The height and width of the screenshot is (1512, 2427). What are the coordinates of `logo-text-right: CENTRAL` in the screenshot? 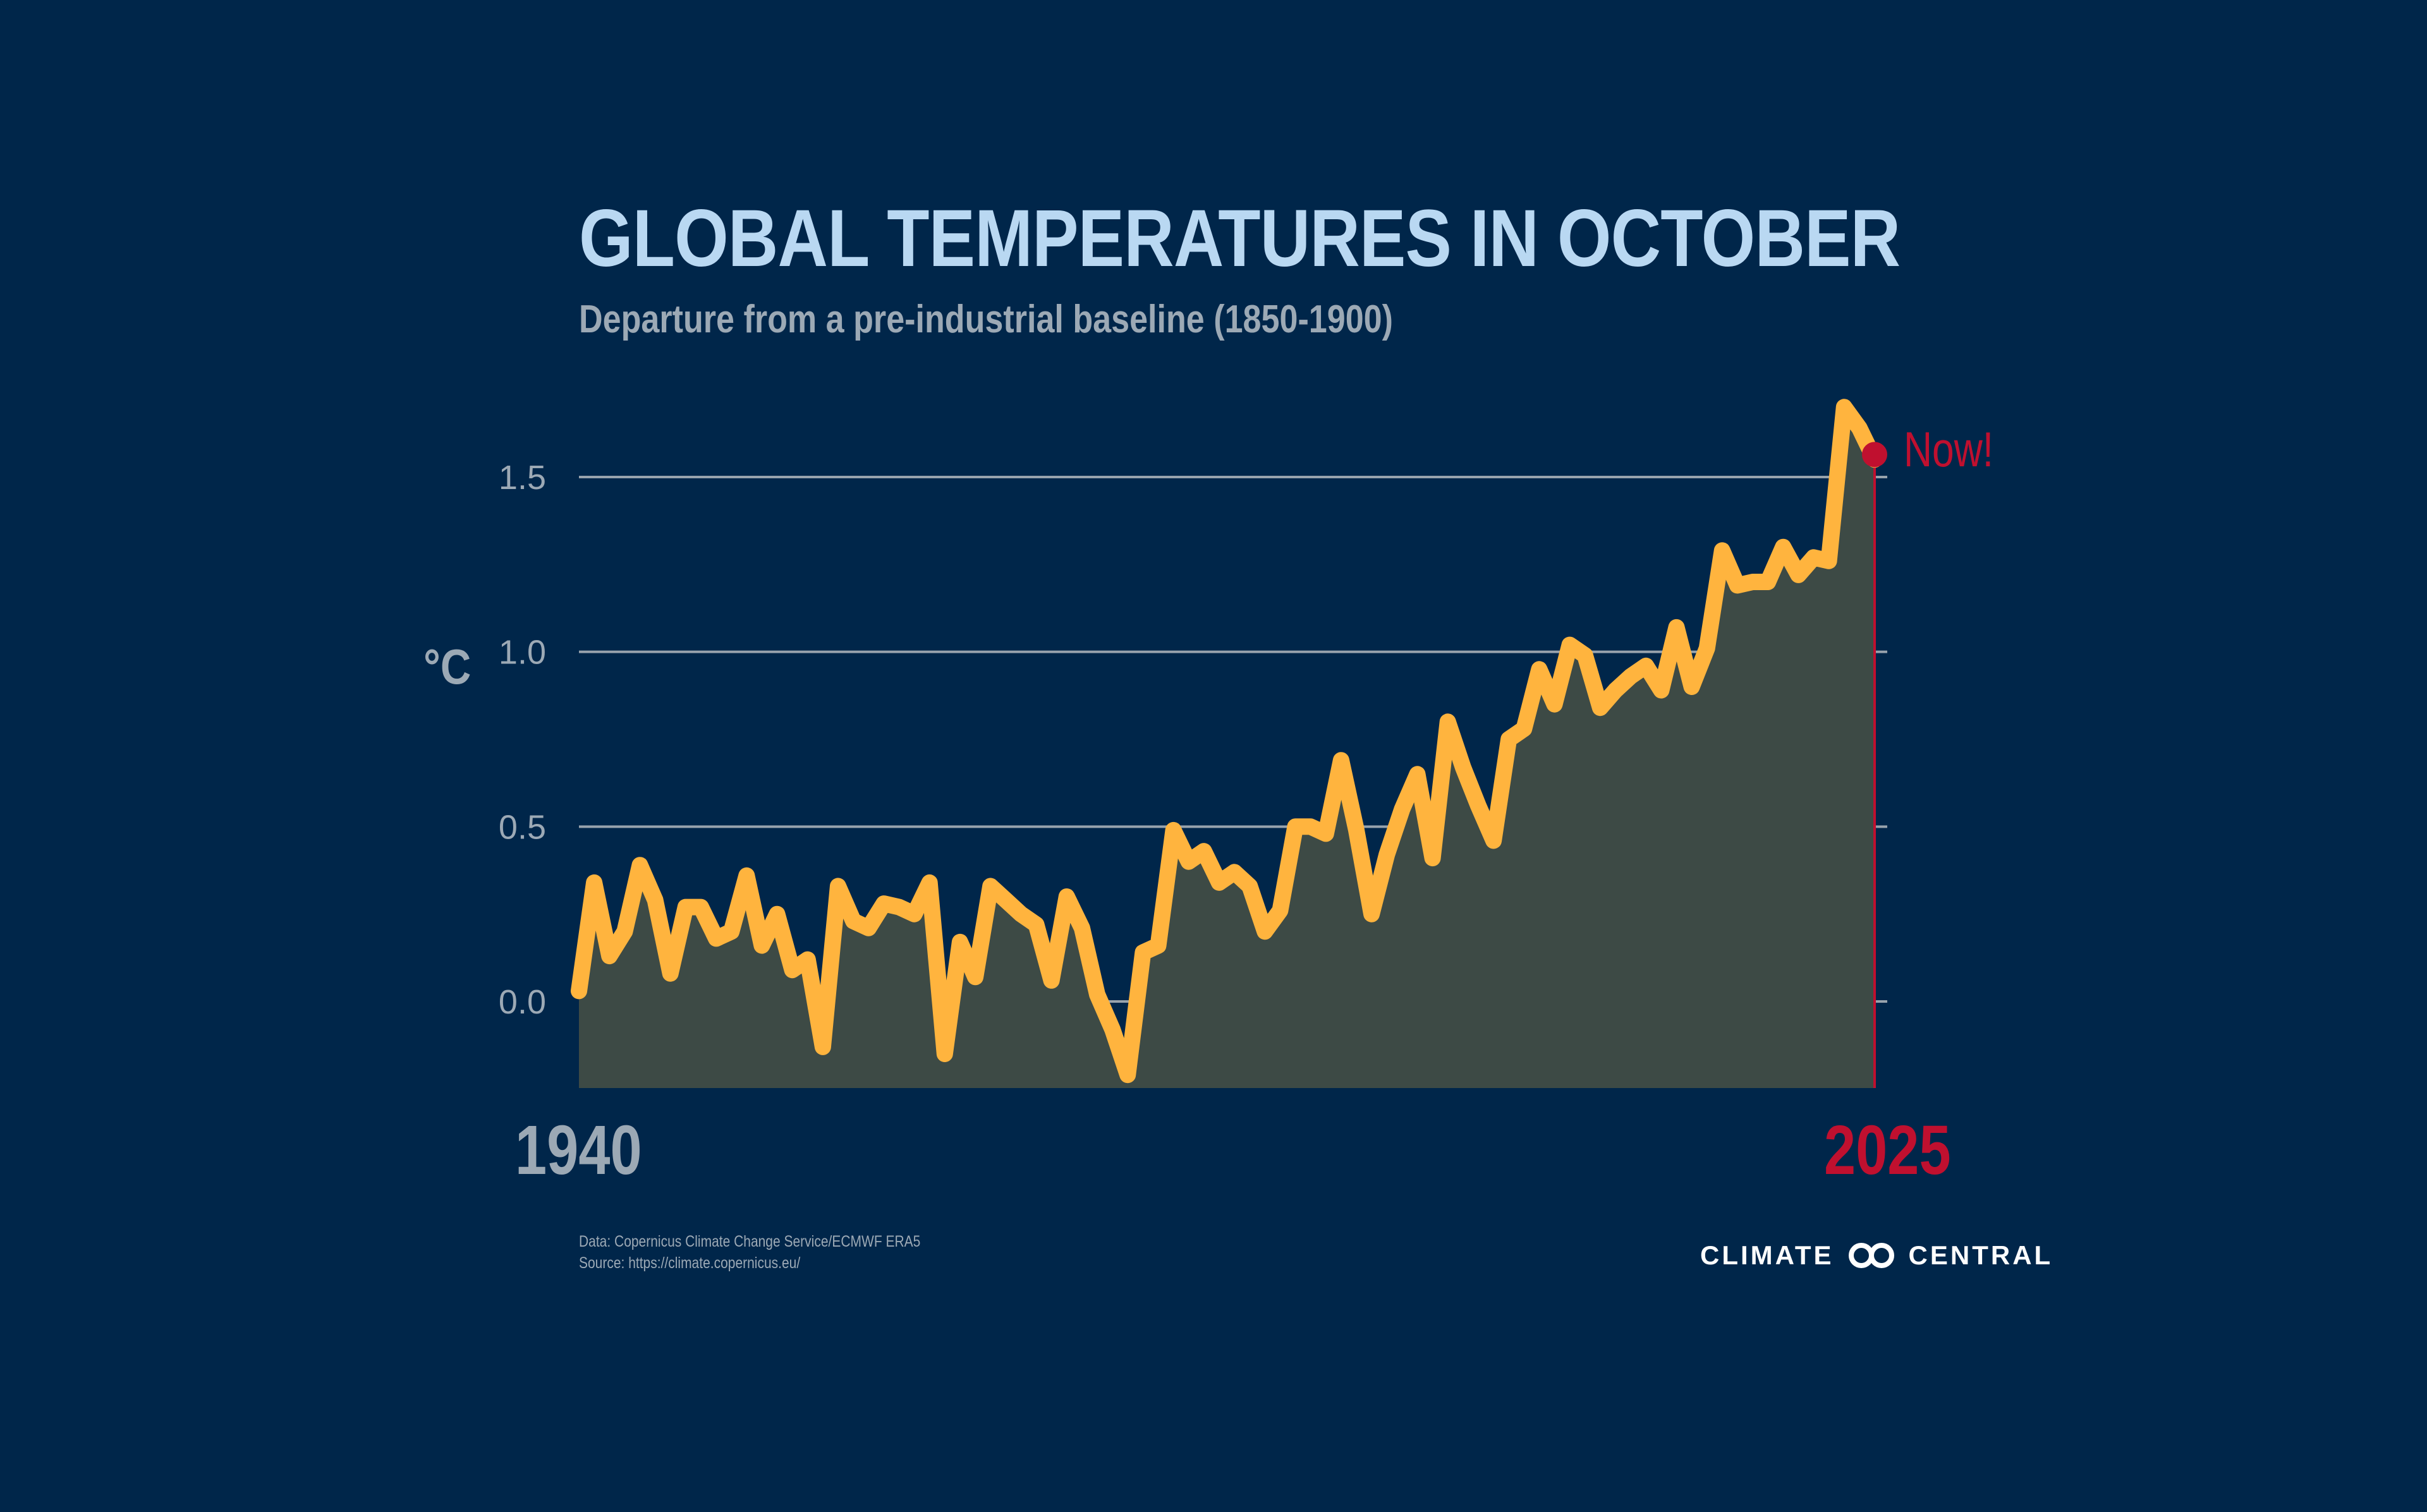 It's located at (1981, 1255).